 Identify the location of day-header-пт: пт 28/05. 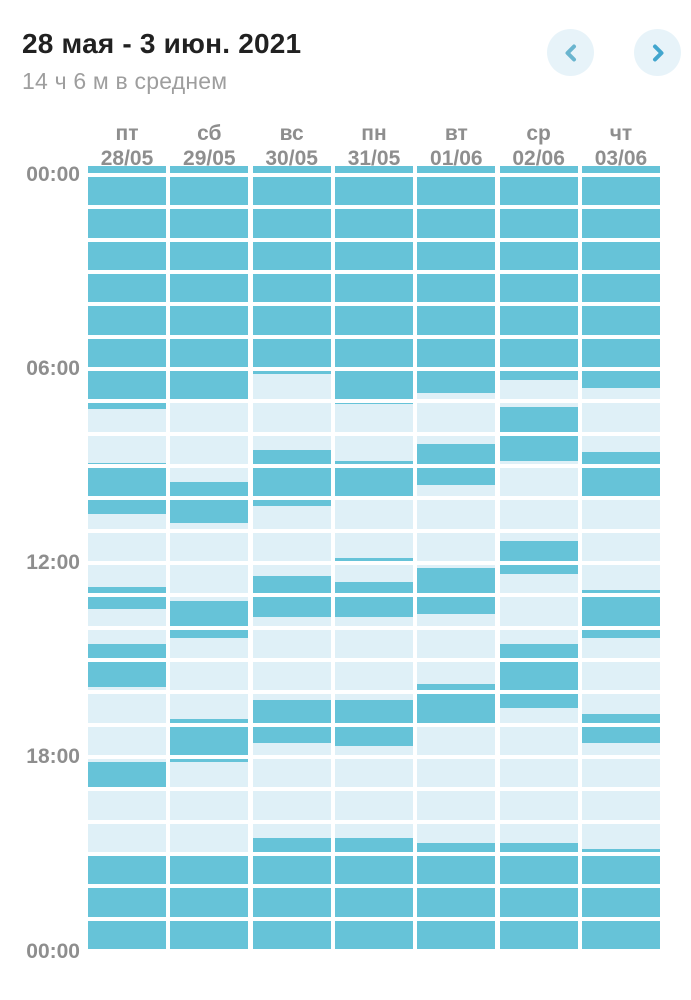
(127, 147).